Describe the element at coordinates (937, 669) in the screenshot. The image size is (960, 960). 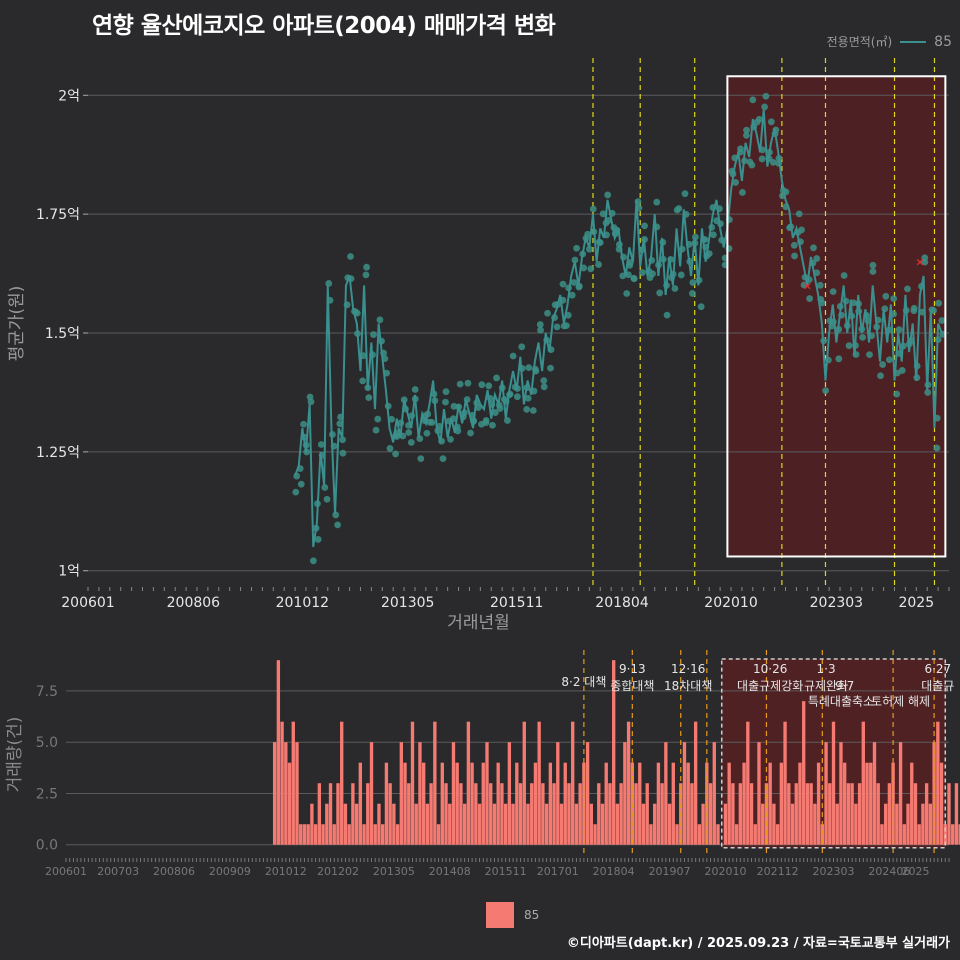
I see `policy-annotation: 6·27` at that location.